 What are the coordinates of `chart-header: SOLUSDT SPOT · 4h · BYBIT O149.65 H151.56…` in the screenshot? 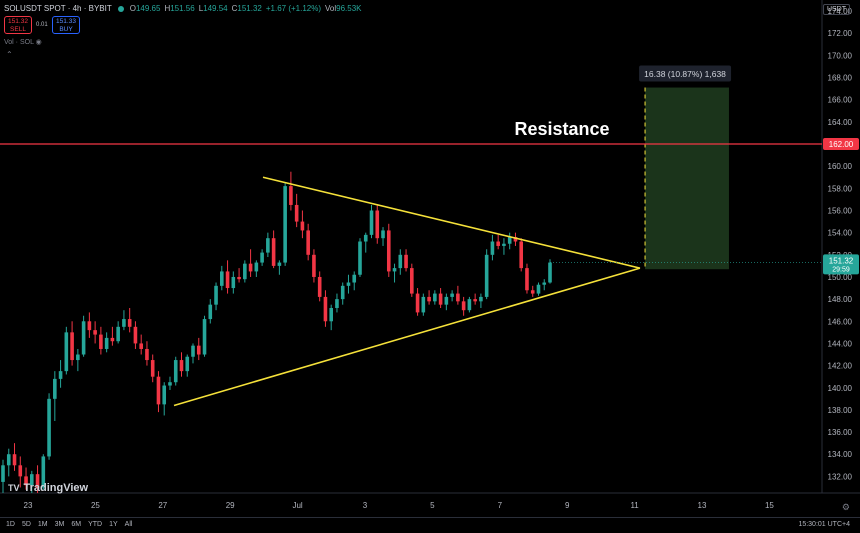 It's located at (185, 8).